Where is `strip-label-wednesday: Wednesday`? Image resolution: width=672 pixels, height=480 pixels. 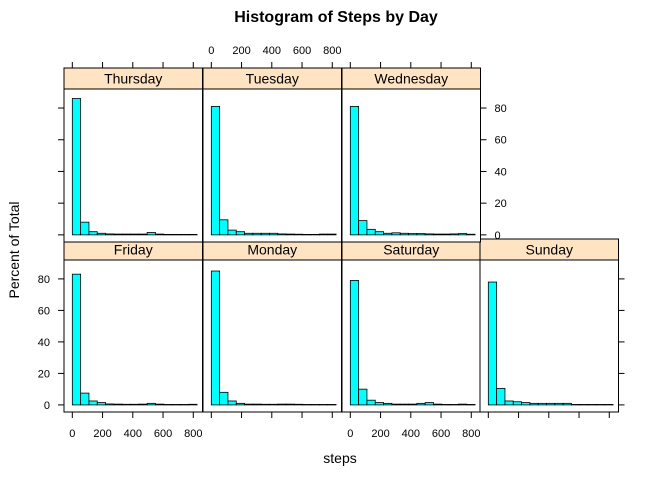 strip-label-wednesday: Wednesday is located at coordinates (411, 79).